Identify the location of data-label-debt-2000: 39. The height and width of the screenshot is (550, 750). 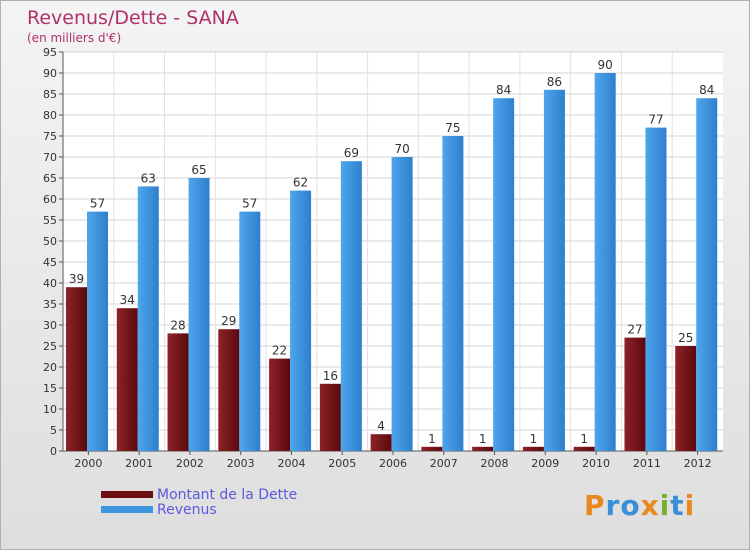
(76, 279).